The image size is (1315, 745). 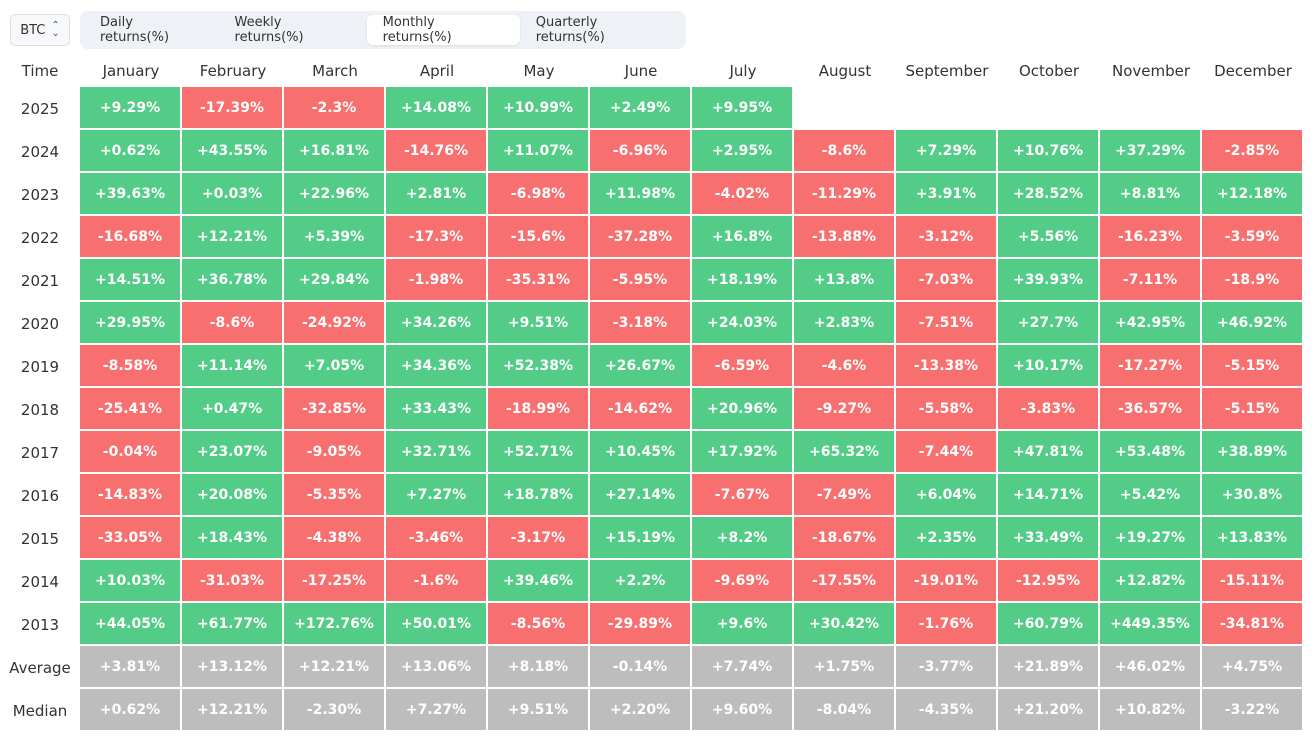 I want to click on return-cell: -8.6%, so click(x=845, y=151).